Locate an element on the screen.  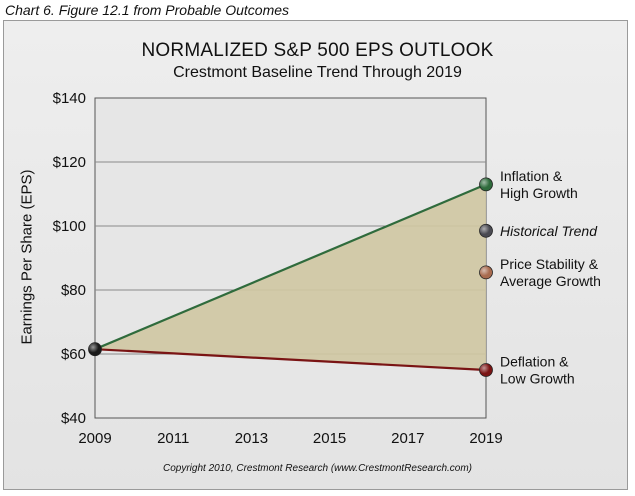
chart-title: NORMALIZED S&P 500 EPS OUTLOOK is located at coordinates (317, 50).